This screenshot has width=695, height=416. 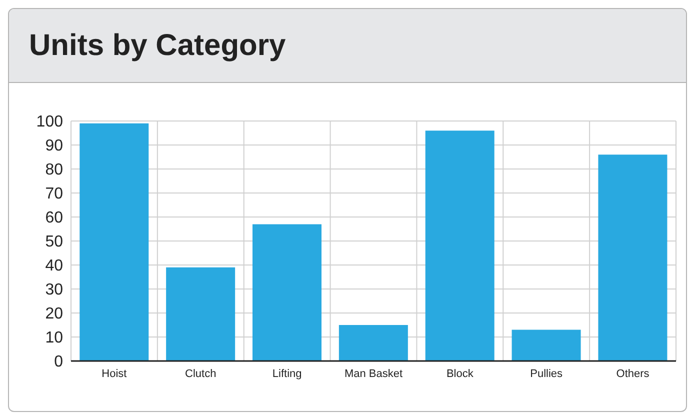 I want to click on y-tick-label: 60, so click(x=54, y=218).